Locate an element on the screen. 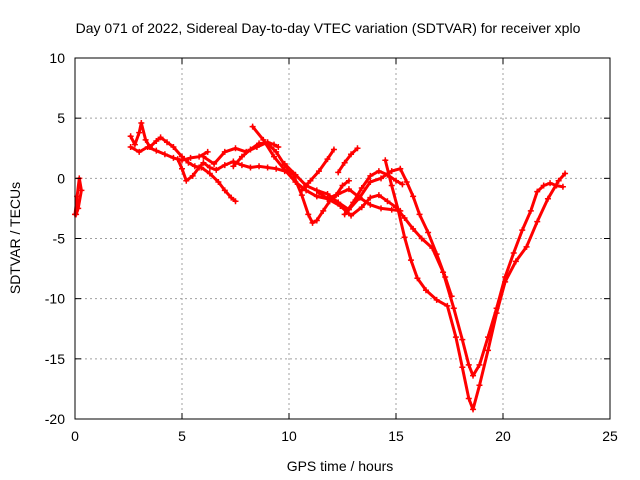 This screenshot has width=640, height=480. y-tick-label: -10 is located at coordinates (55, 299).